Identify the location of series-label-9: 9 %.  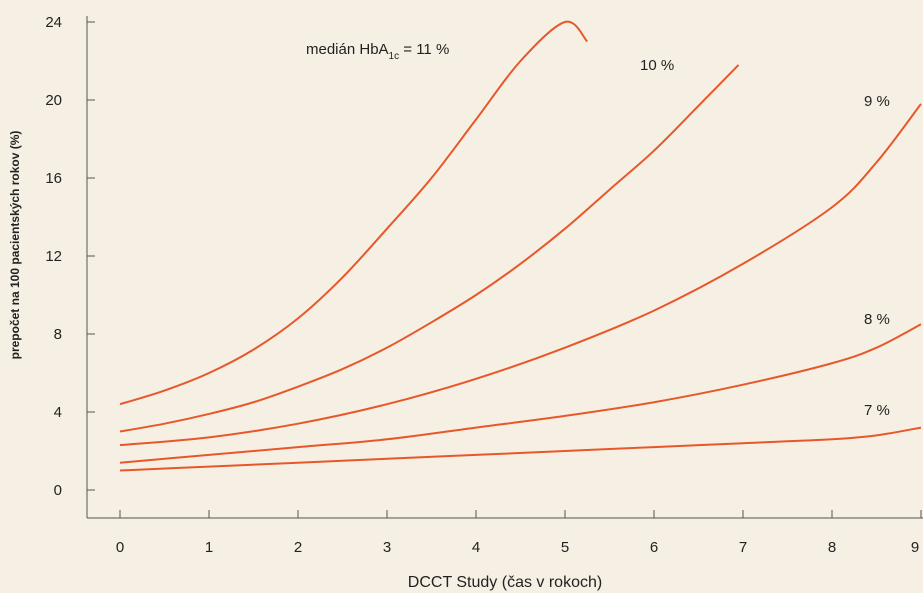
(877, 101).